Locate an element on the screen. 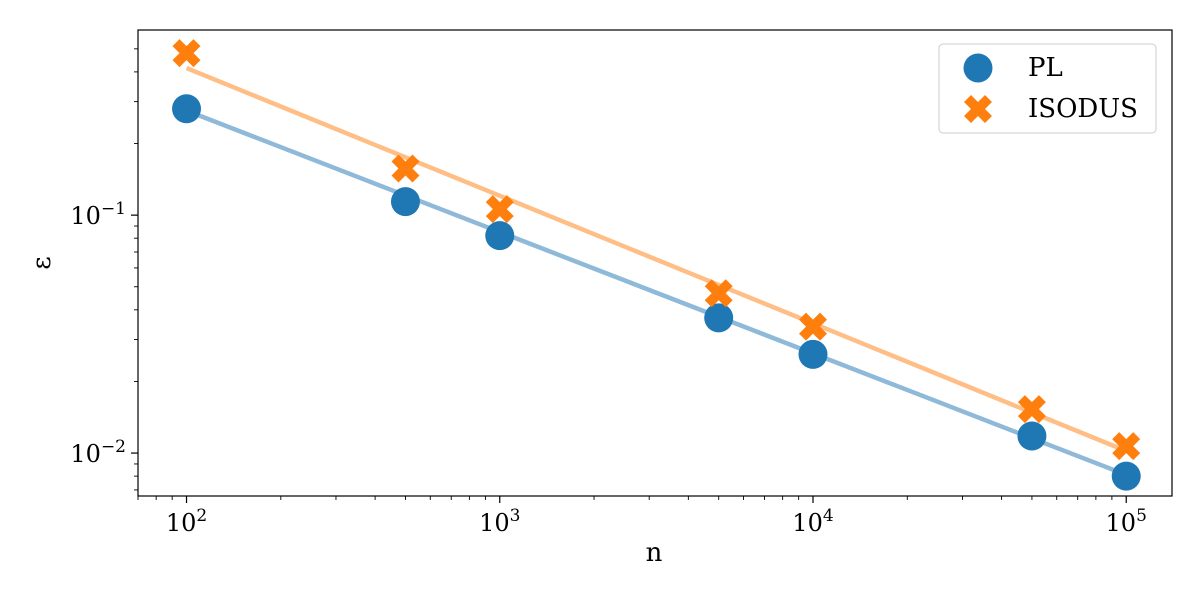  legend-marker-isodus is located at coordinates (978, 109).